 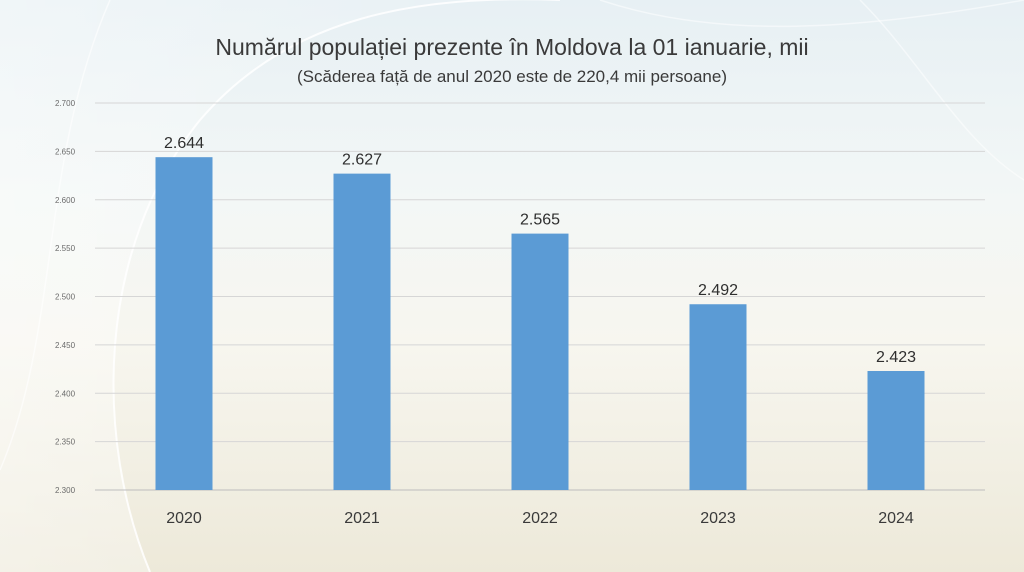 I want to click on x-tick-label: 2023, so click(x=718, y=518).